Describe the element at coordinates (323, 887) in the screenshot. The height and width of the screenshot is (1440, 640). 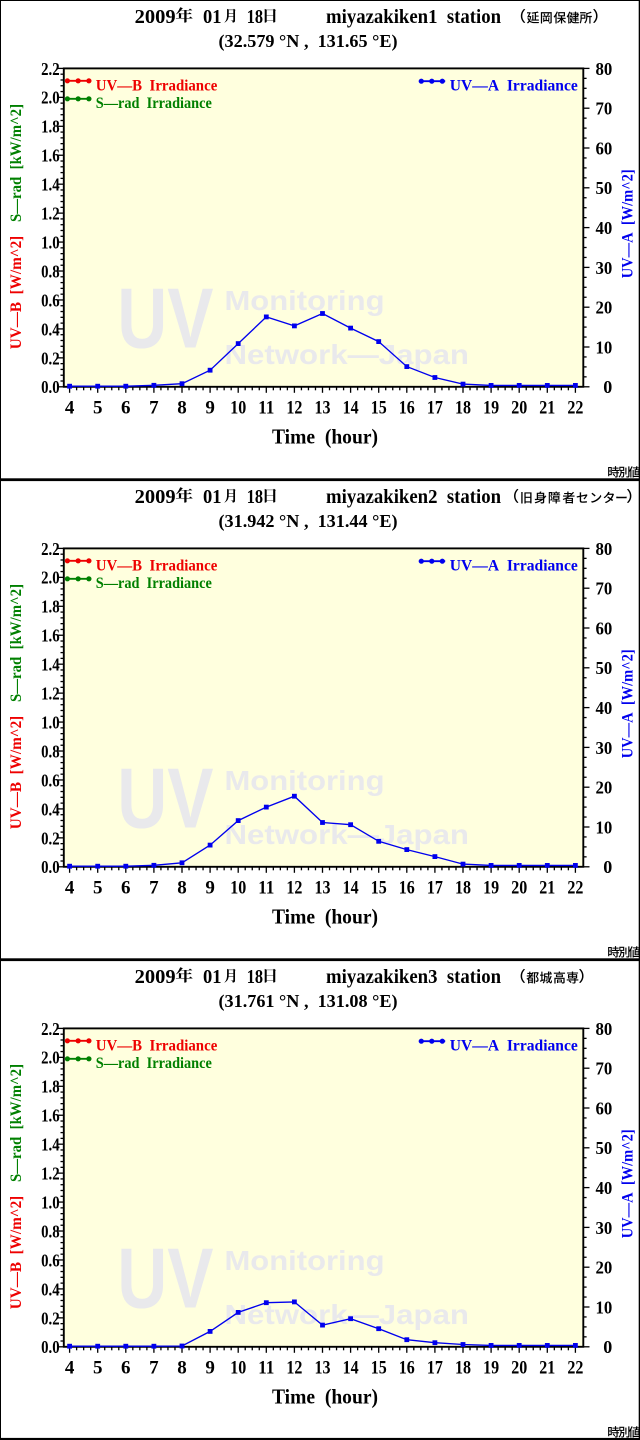
I see `svg-text: 13` at that location.